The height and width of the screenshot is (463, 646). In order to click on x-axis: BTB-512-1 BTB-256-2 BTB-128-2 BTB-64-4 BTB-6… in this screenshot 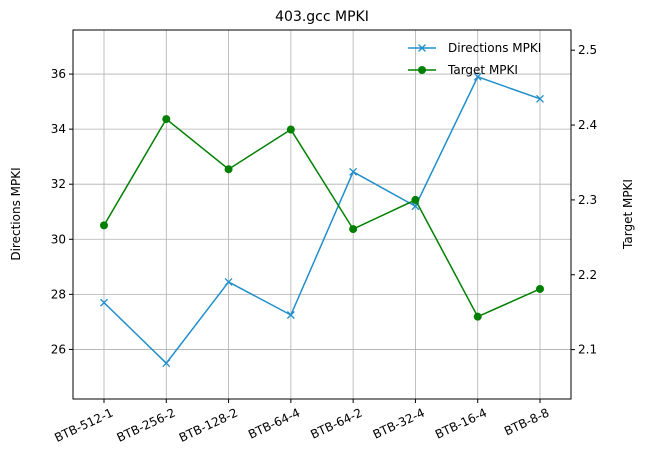, I will do `click(301, 422)`.